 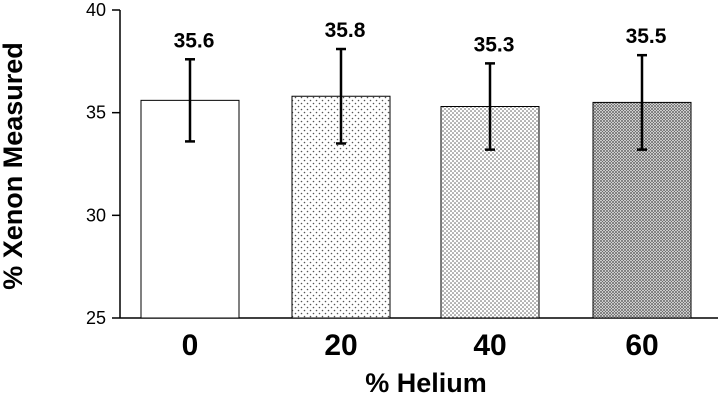 I want to click on data-labels-group: 35.6 35.8 35.3 35.5, so click(x=420, y=37).